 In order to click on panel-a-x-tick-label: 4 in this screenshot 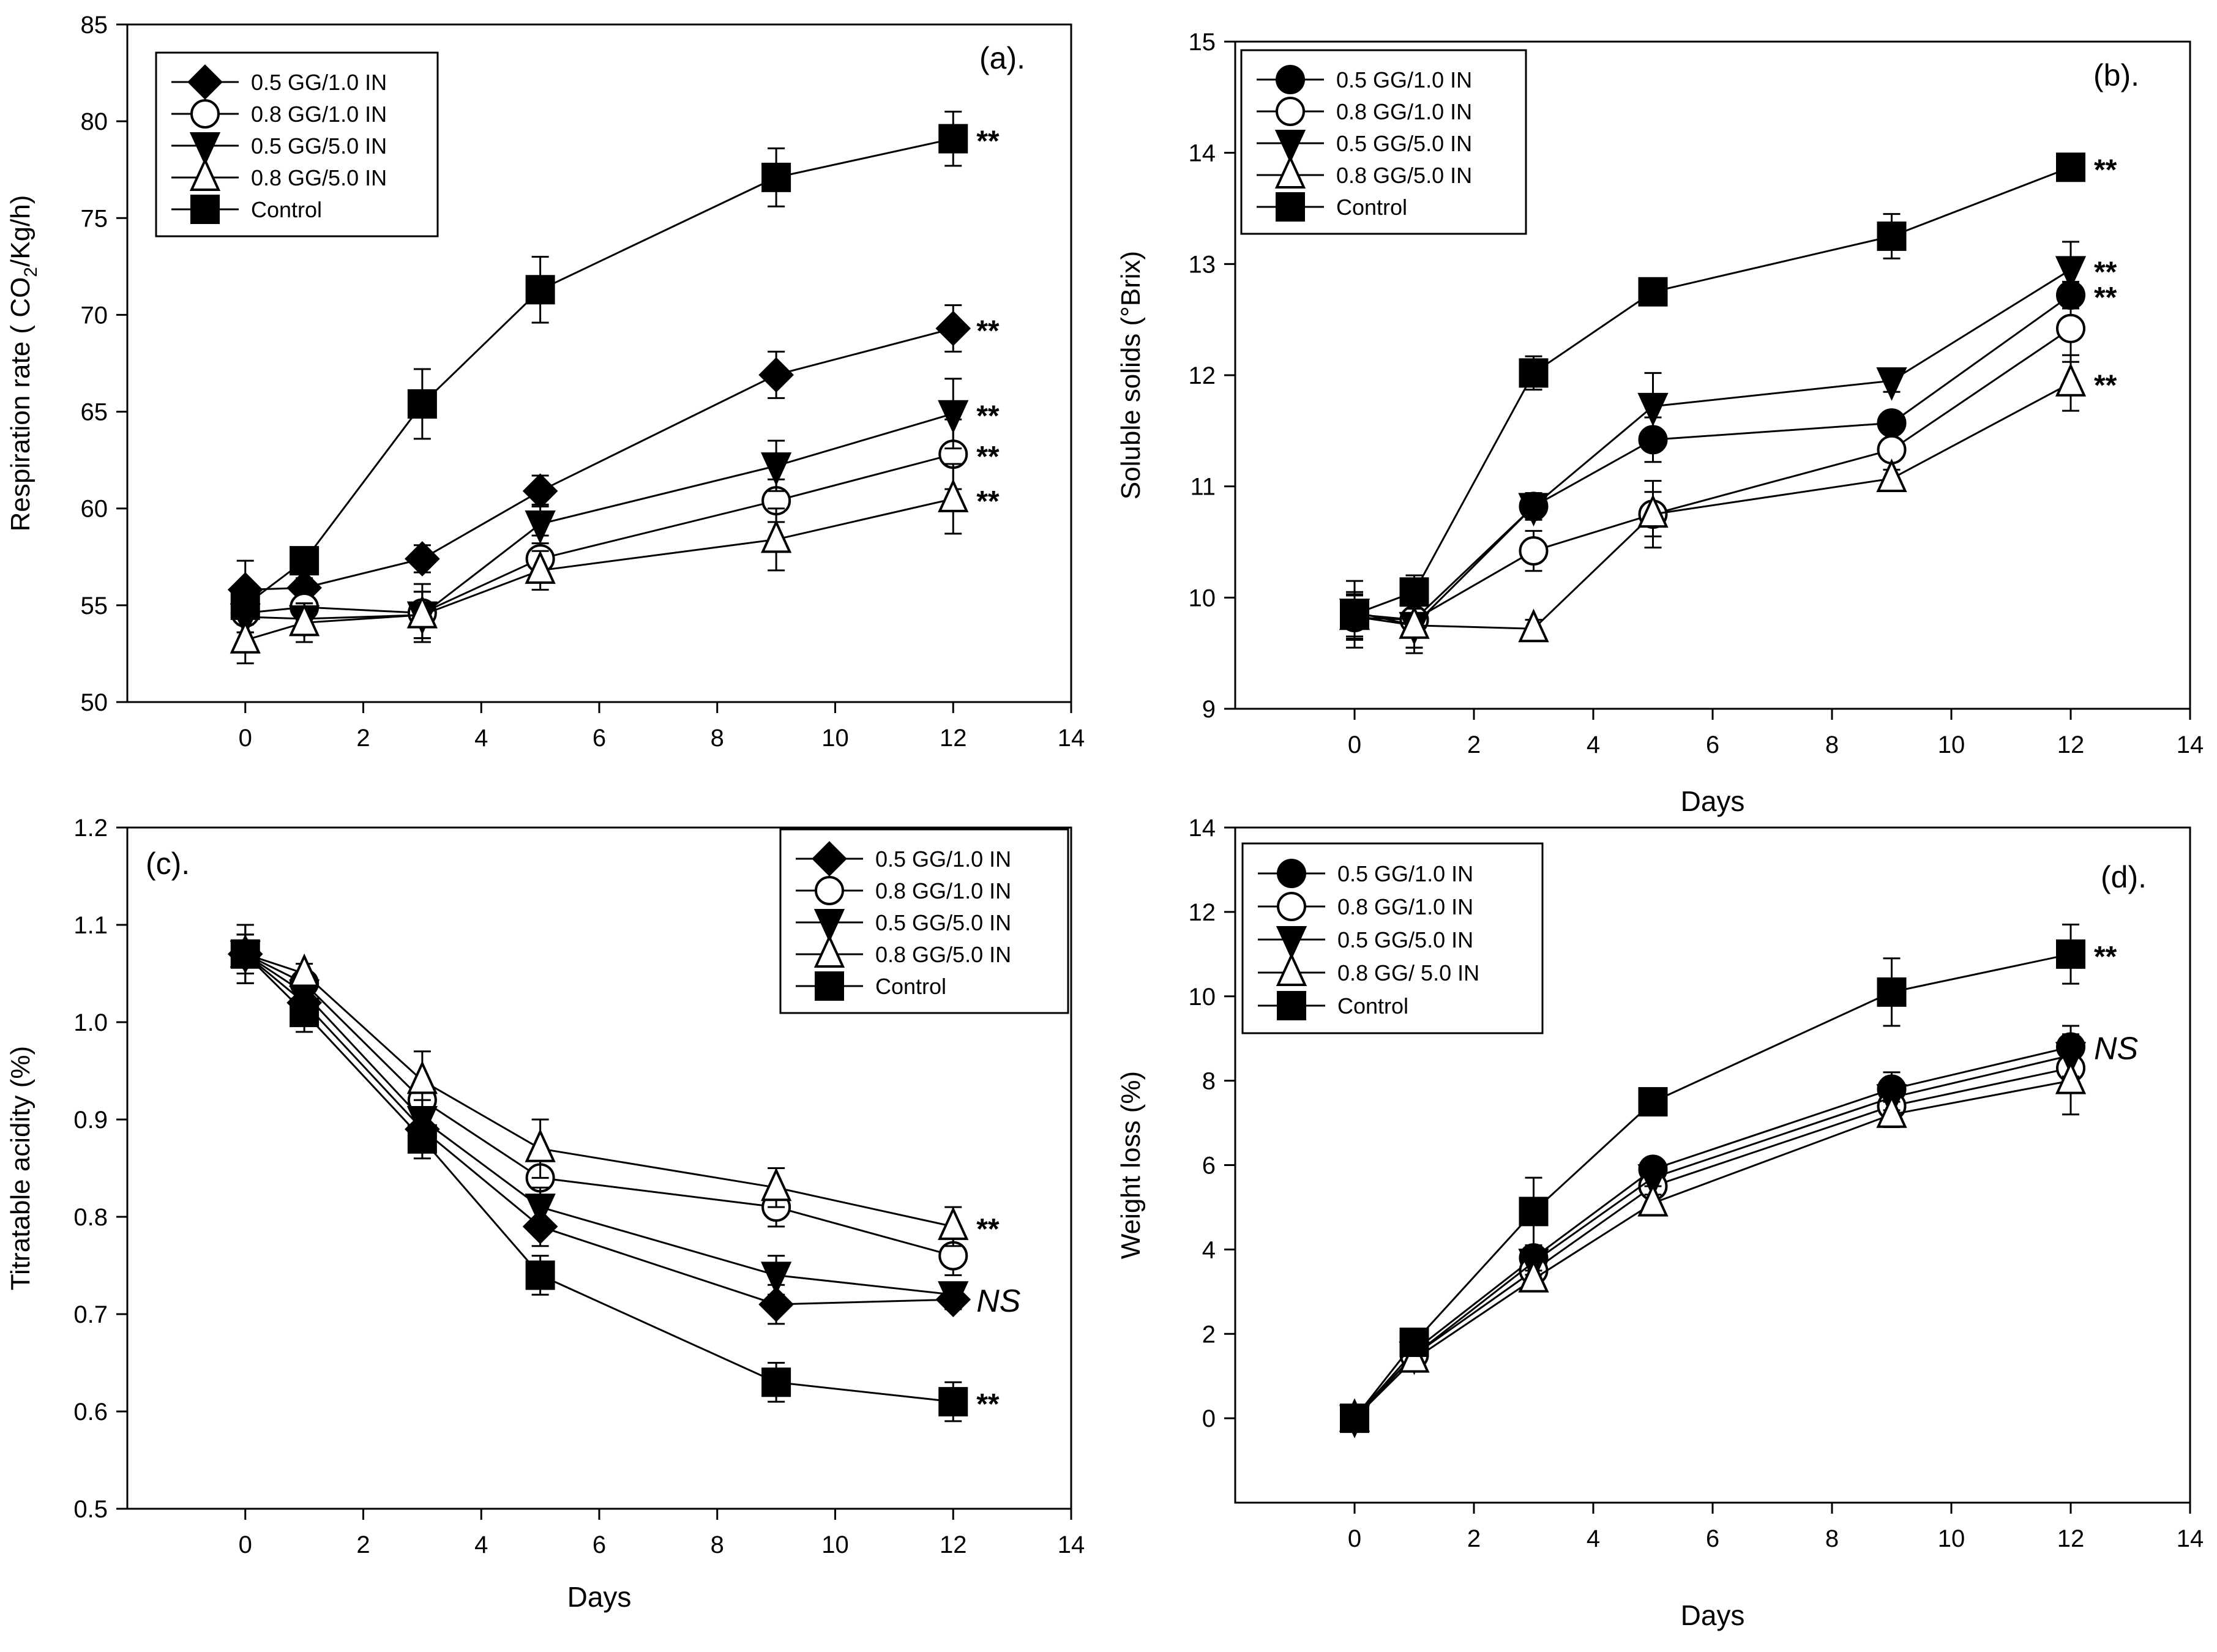, I will do `click(481, 738)`.